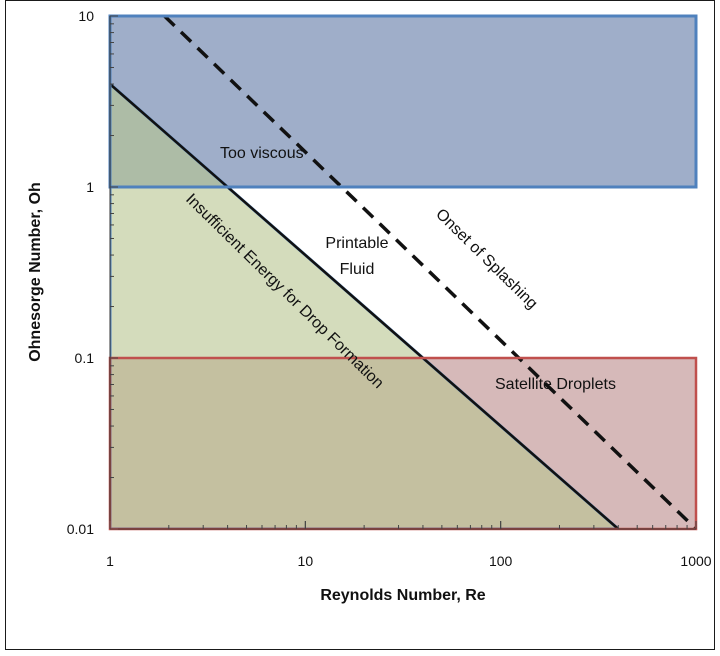 The image size is (720, 656). I want to click on x-minor-ticks, so click(403, 525).